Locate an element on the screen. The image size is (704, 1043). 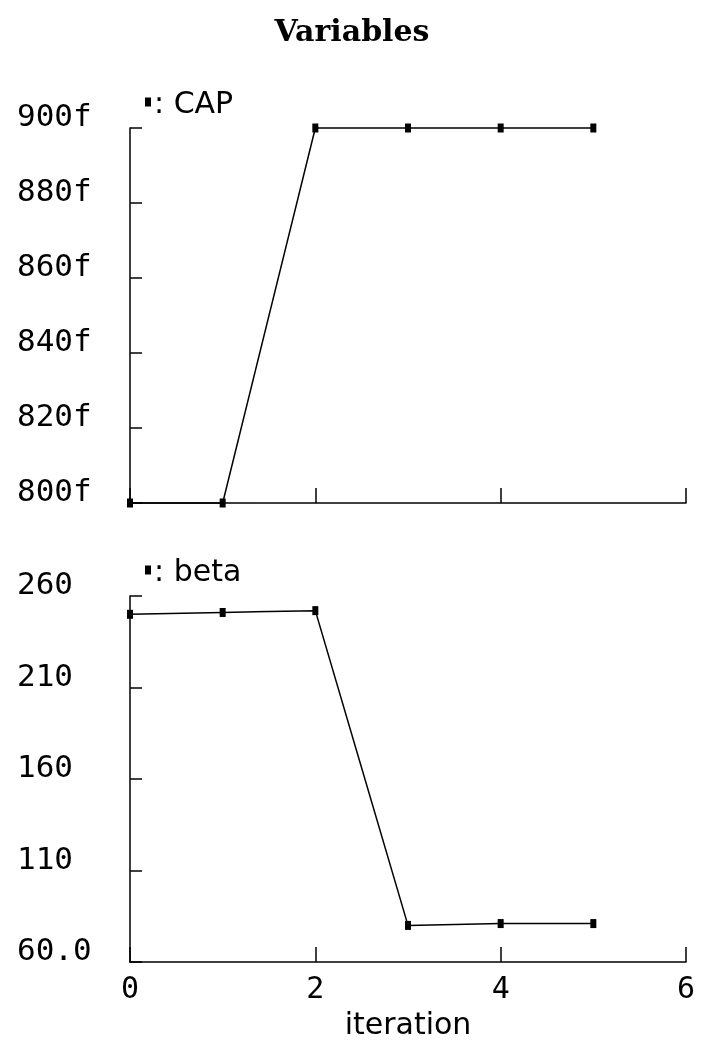
legend-label: : CAP is located at coordinates (194, 102).